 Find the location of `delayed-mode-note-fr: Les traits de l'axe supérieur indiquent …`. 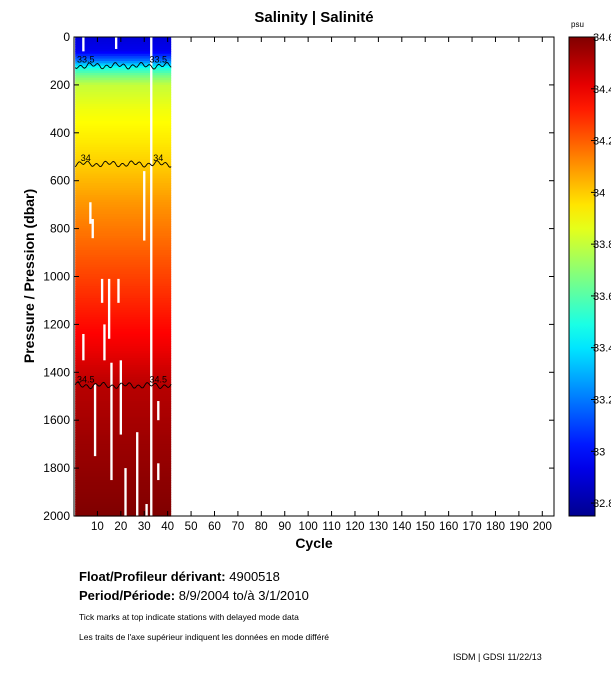

delayed-mode-note-fr: Les traits de l'axe supérieur indiquent … is located at coordinates (204, 637).